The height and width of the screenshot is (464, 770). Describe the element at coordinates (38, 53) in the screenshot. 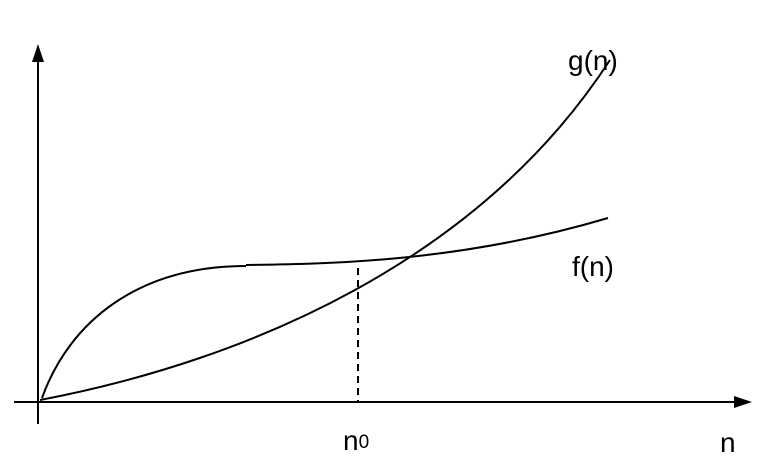

I see `y-axis-arrow` at that location.